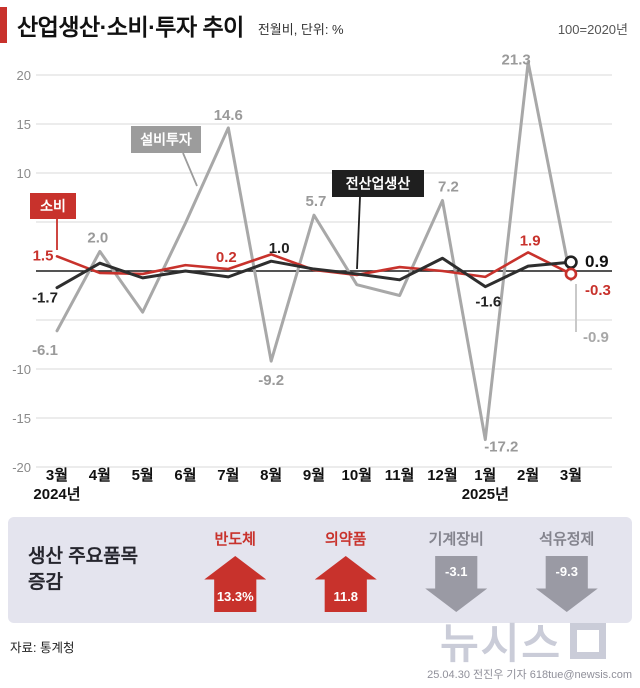  I want to click on metrics-row: 반도체 13.3% 의약품 11.8 기계장비 -3.1 석유정제, so click(406, 570).